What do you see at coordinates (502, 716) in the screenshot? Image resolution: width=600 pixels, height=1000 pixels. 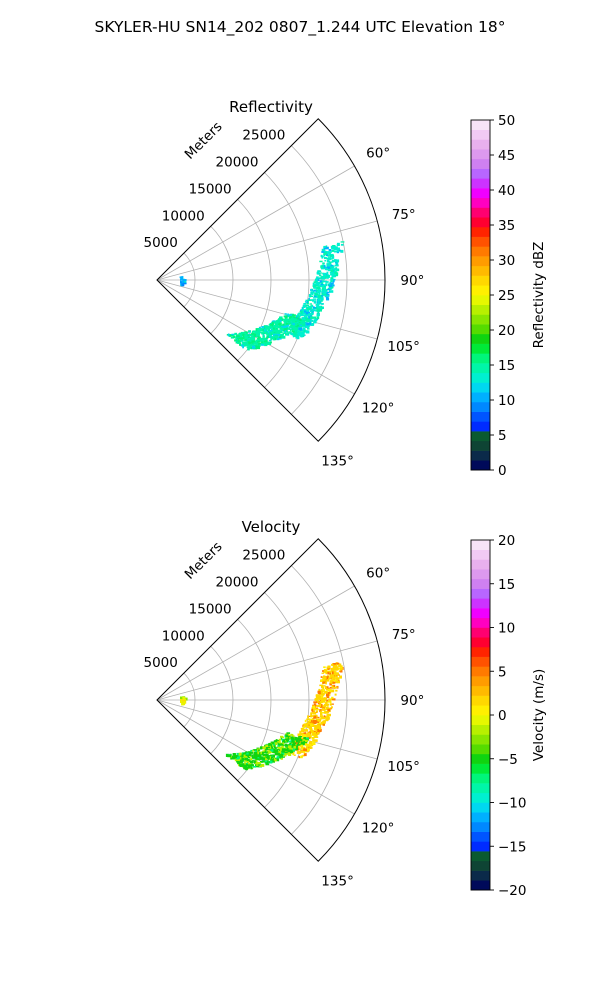 I see `colorbar-tick-label: 0` at bounding box center [502, 716].